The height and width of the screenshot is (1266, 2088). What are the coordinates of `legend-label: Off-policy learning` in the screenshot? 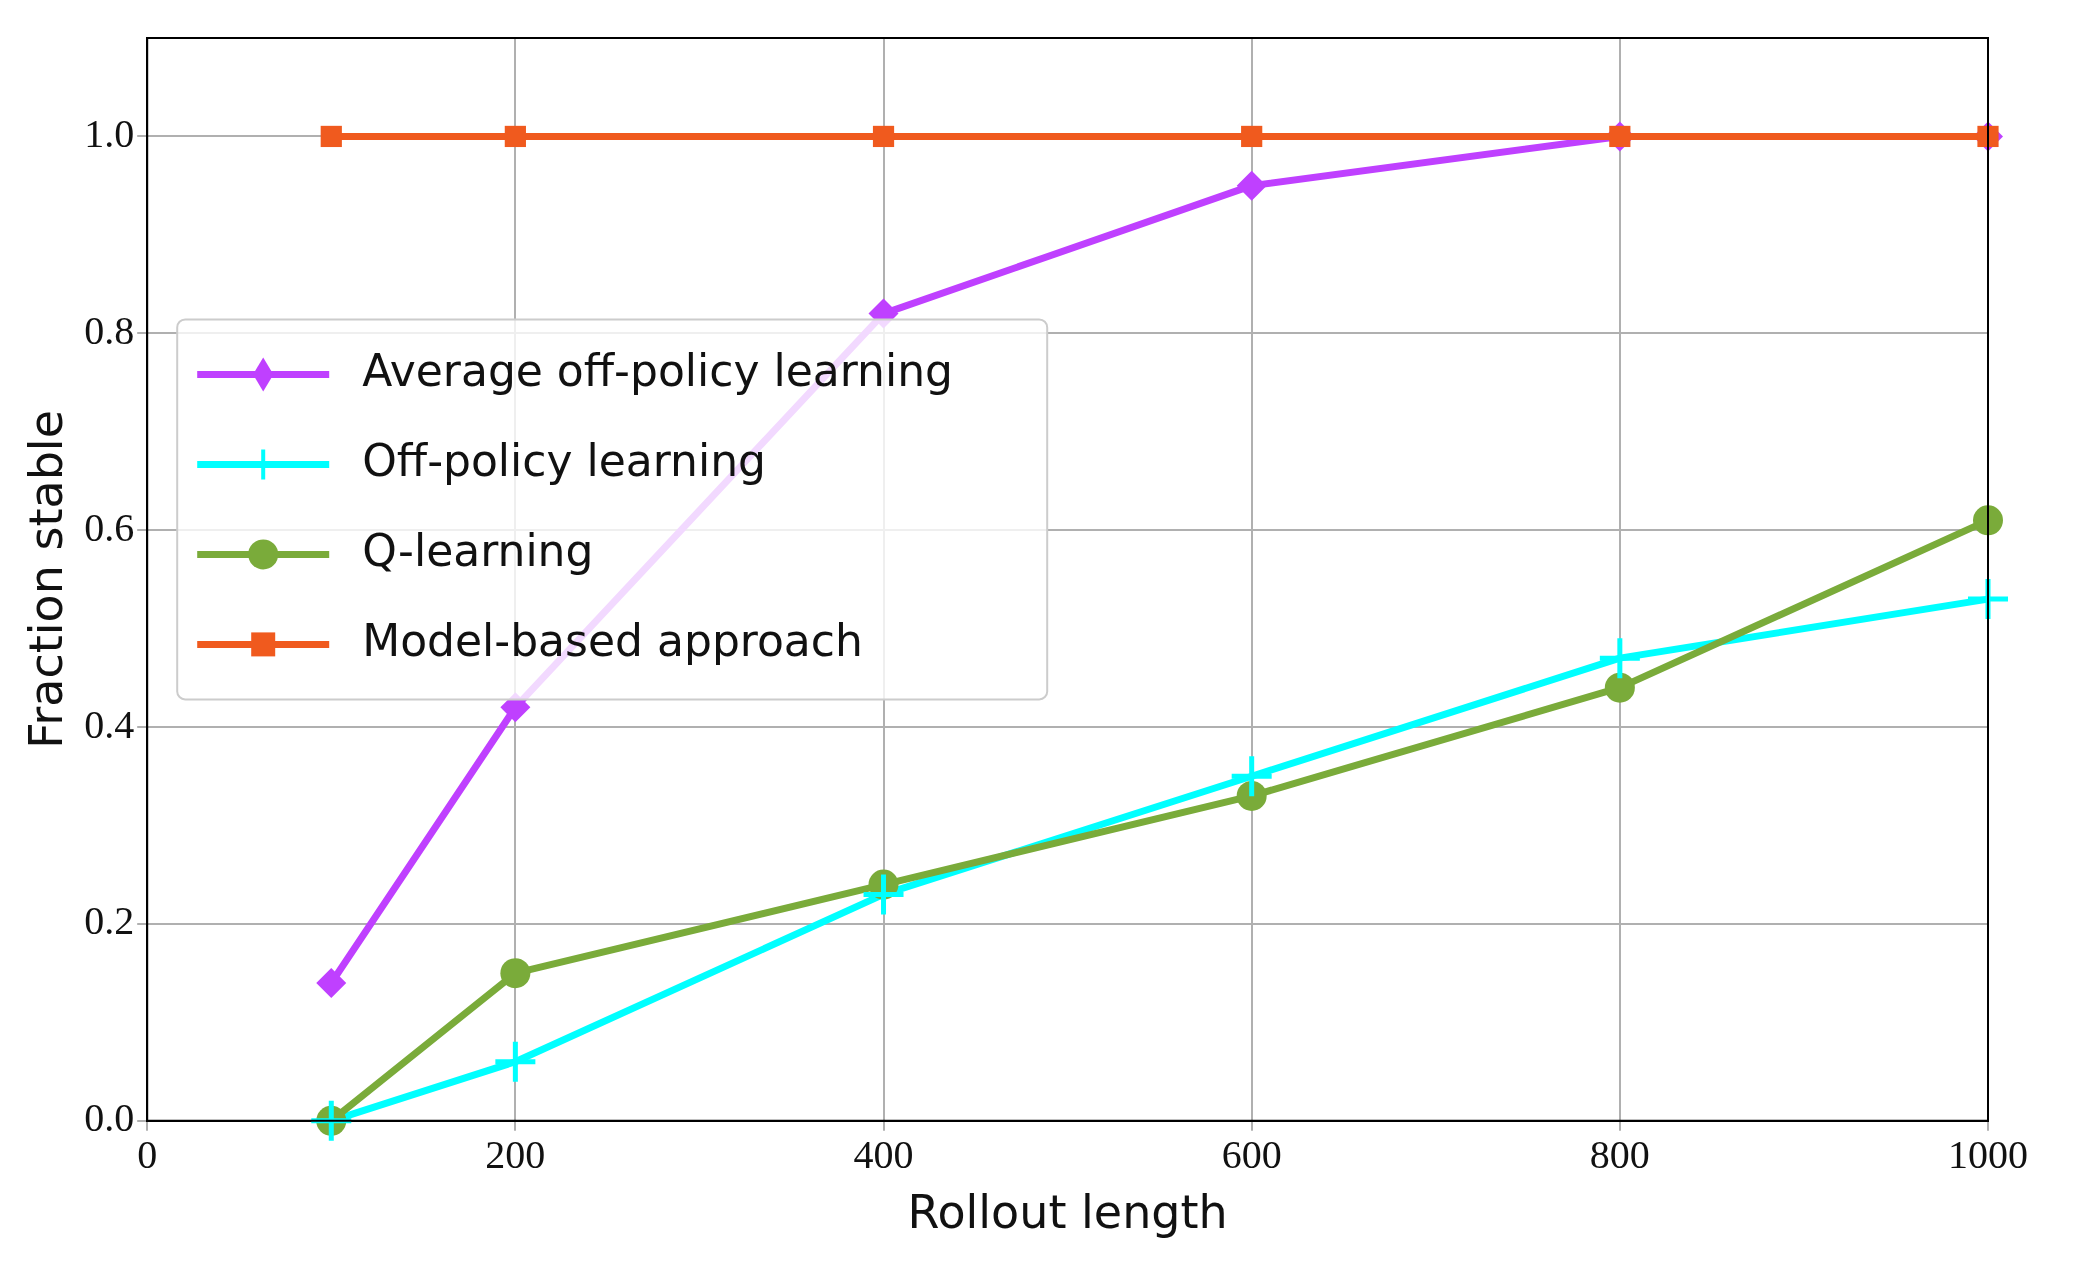 It's located at (564, 460).